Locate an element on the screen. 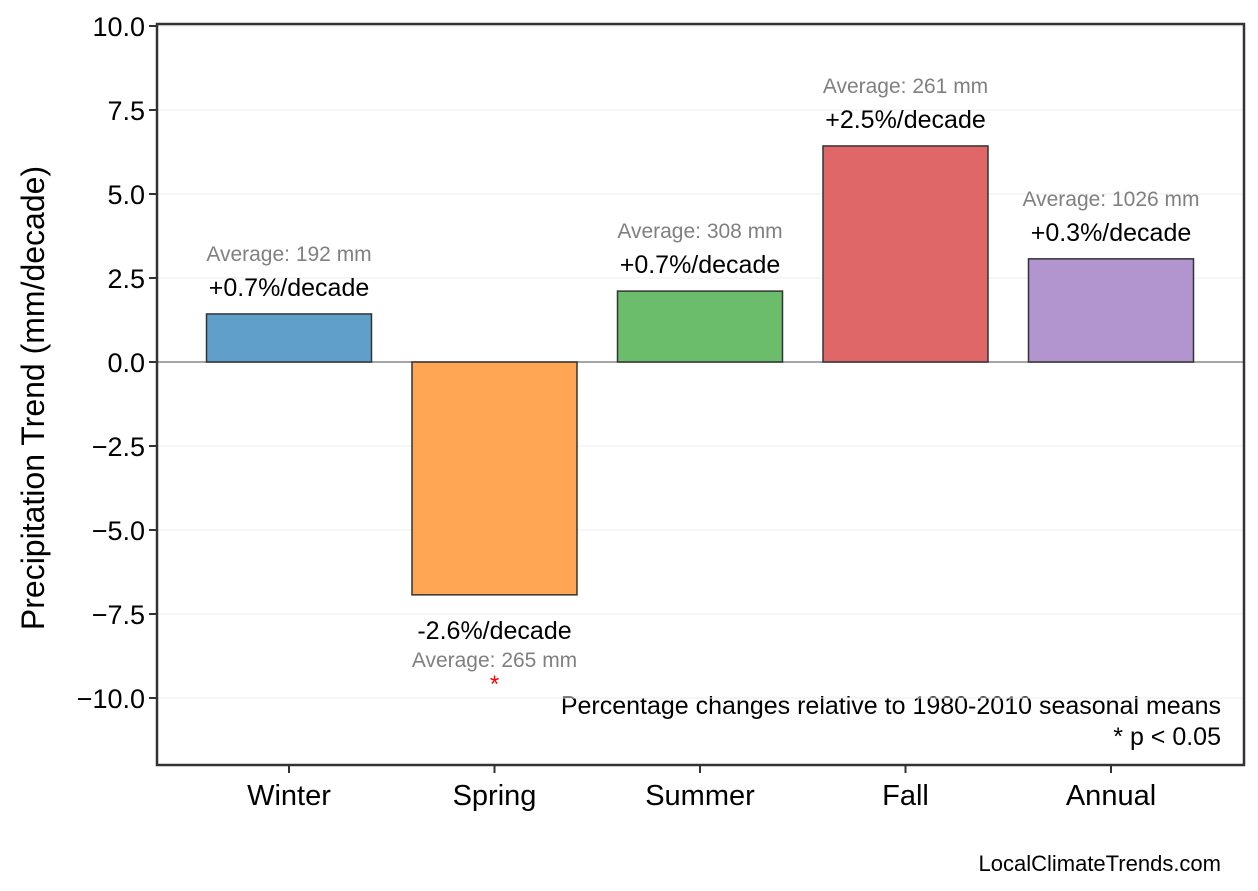 The width and height of the screenshot is (1258, 891). bar-annual is located at coordinates (1111, 310).